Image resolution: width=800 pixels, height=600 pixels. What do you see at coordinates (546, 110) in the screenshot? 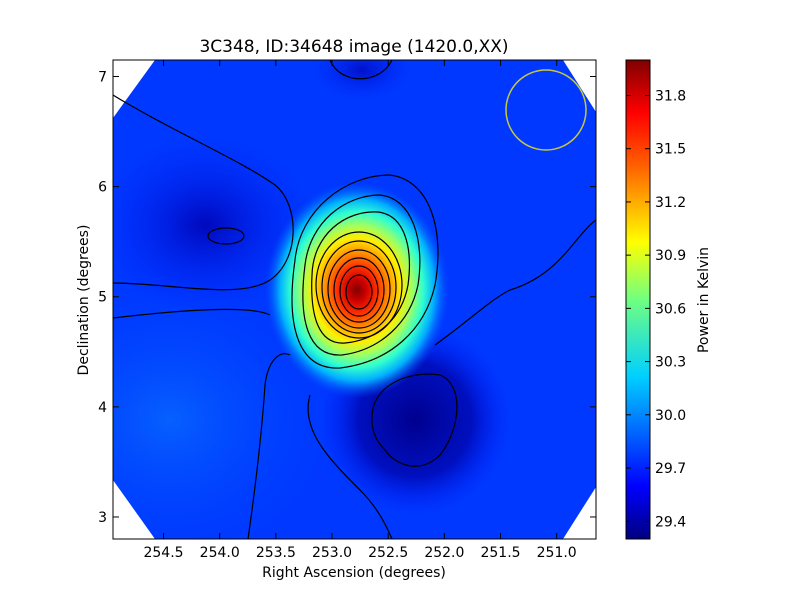
I see `beam-circle` at bounding box center [546, 110].